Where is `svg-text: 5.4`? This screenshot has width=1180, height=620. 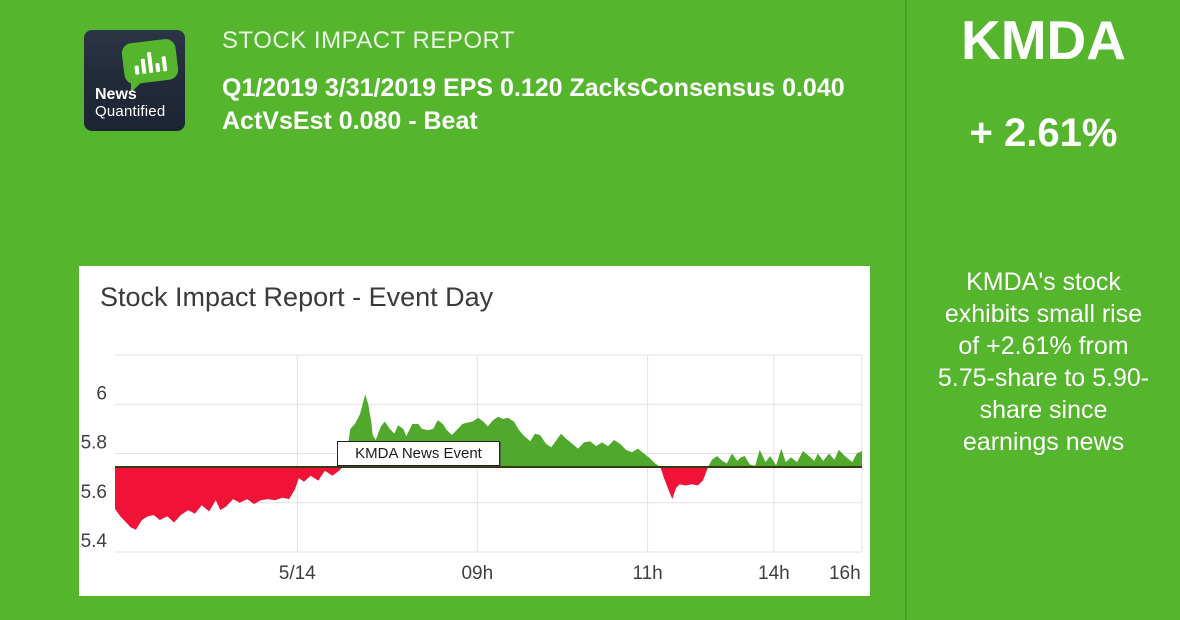
svg-text: 5.4 is located at coordinates (94, 541).